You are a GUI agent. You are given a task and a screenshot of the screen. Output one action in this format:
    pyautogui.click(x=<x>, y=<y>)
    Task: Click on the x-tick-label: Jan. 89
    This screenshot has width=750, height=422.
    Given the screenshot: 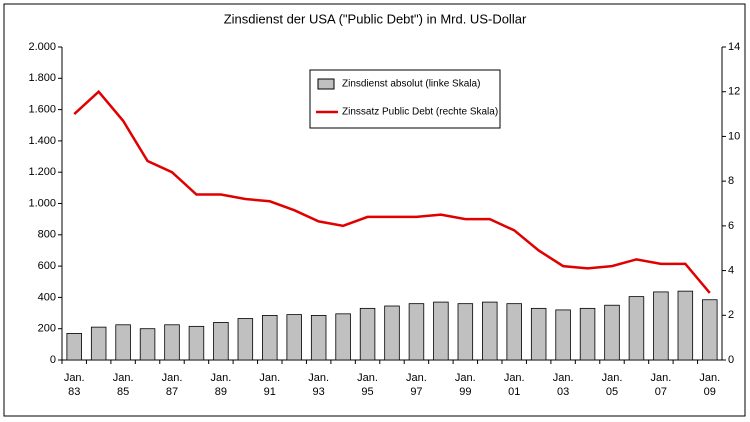 What is the action you would take?
    pyautogui.click(x=221, y=385)
    